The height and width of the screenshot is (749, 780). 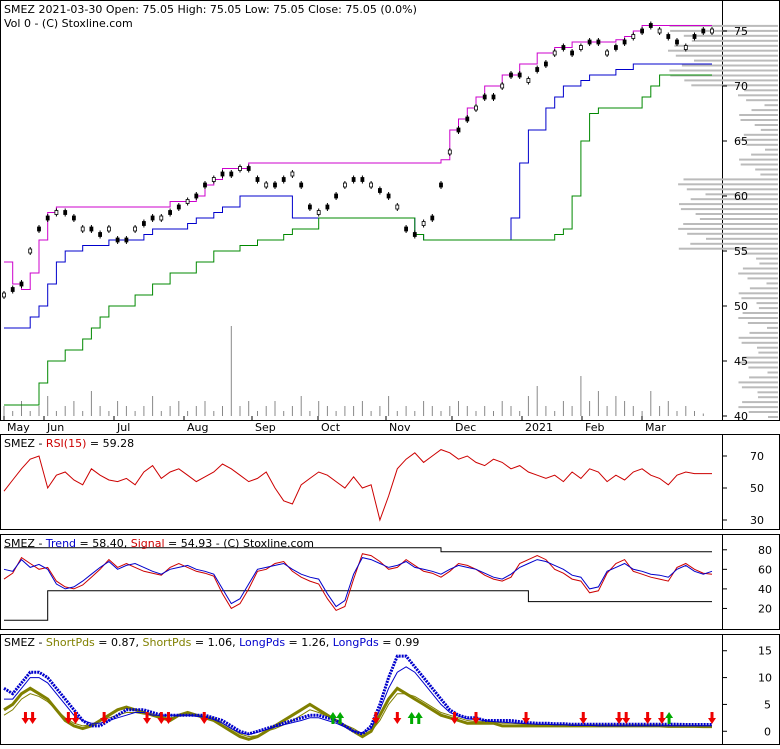 What do you see at coordinates (765, 651) in the screenshot?
I see `pds-y-tick-label: 15` at bounding box center [765, 651].